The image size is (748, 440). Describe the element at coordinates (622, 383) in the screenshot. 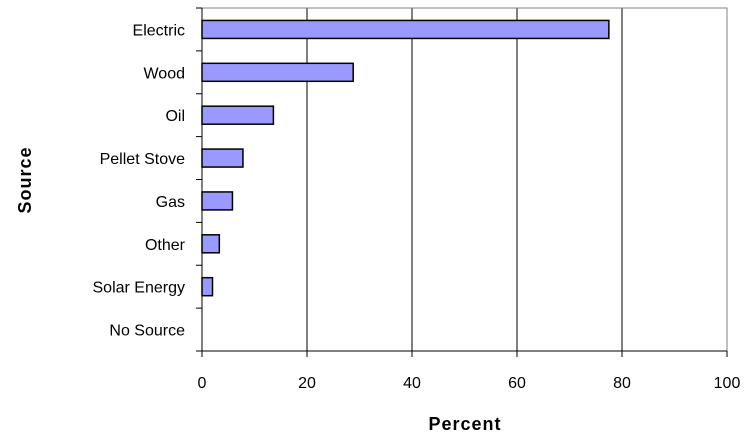

I see `x-tick-label: 80` at that location.